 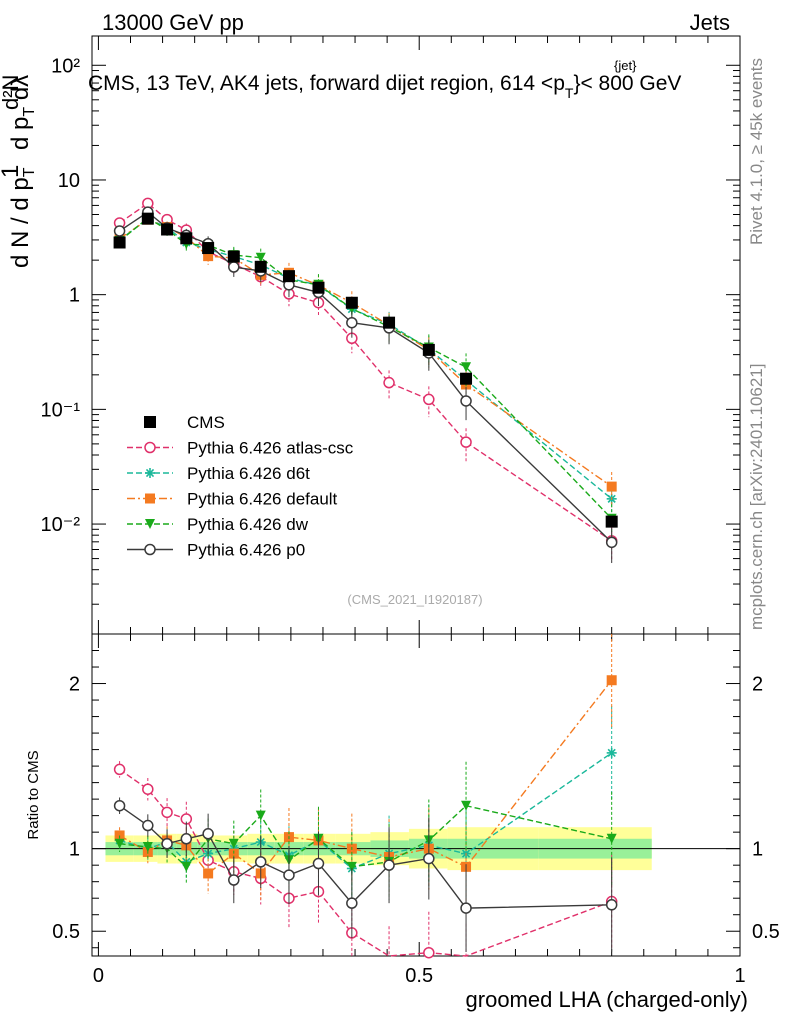 What do you see at coordinates (33, 794) in the screenshot?
I see `y-axis-label-ratio: Ratio to CMS` at bounding box center [33, 794].